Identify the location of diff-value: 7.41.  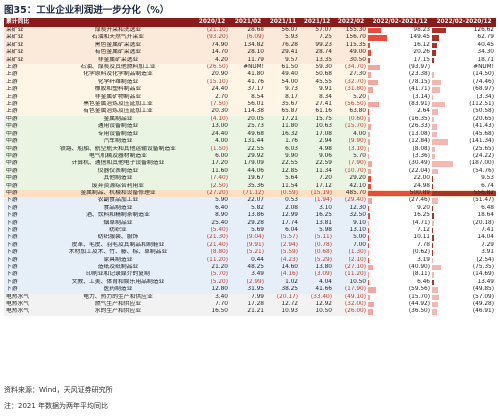
(487, 229).